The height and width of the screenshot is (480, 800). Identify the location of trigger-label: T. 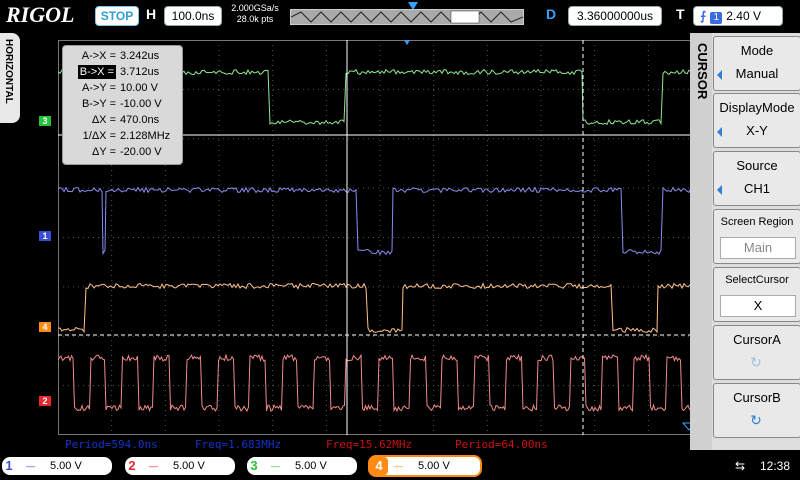
(680, 14).